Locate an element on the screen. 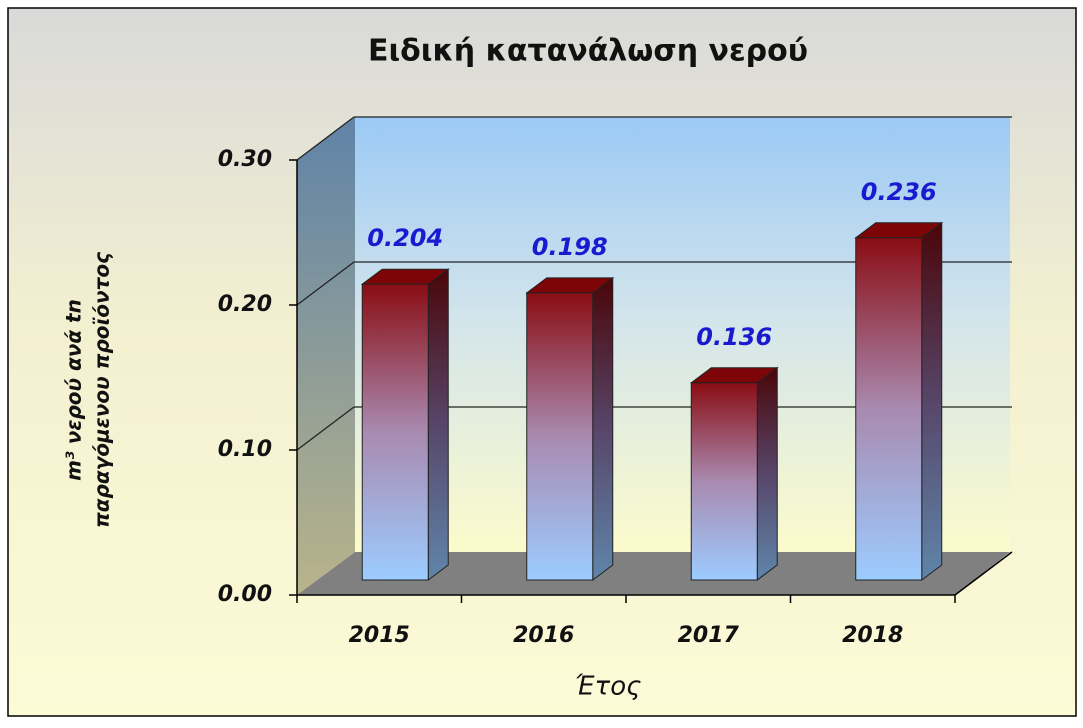 The image size is (1083, 728). y-tick-label: 0.00 is located at coordinates (245, 594).